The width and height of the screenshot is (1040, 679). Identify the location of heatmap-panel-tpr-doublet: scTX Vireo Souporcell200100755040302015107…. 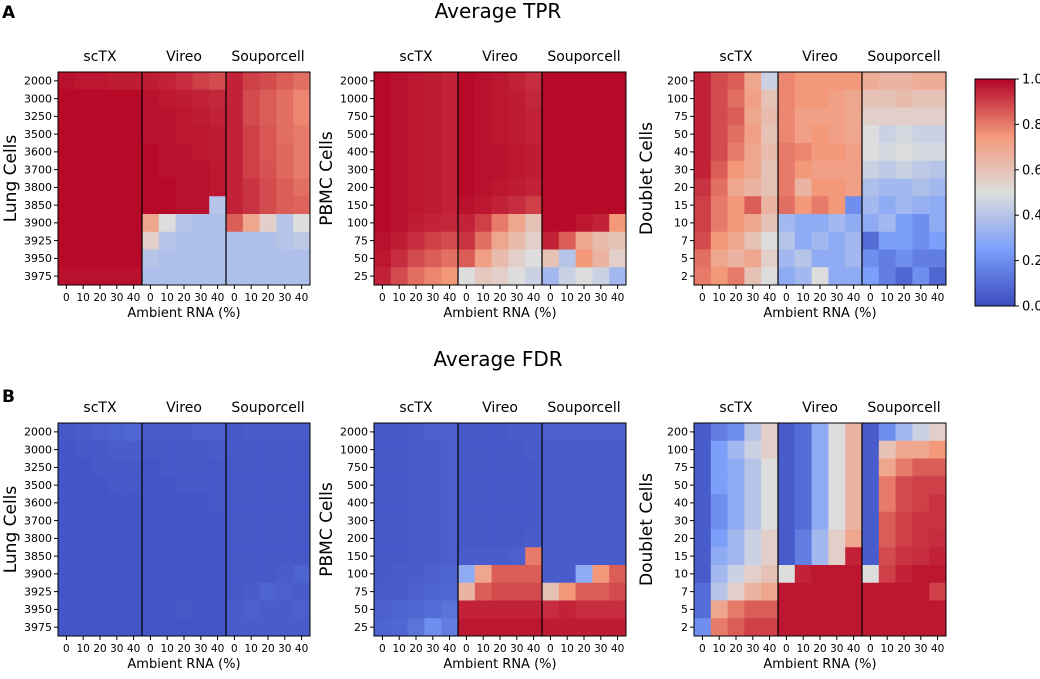
(792, 185).